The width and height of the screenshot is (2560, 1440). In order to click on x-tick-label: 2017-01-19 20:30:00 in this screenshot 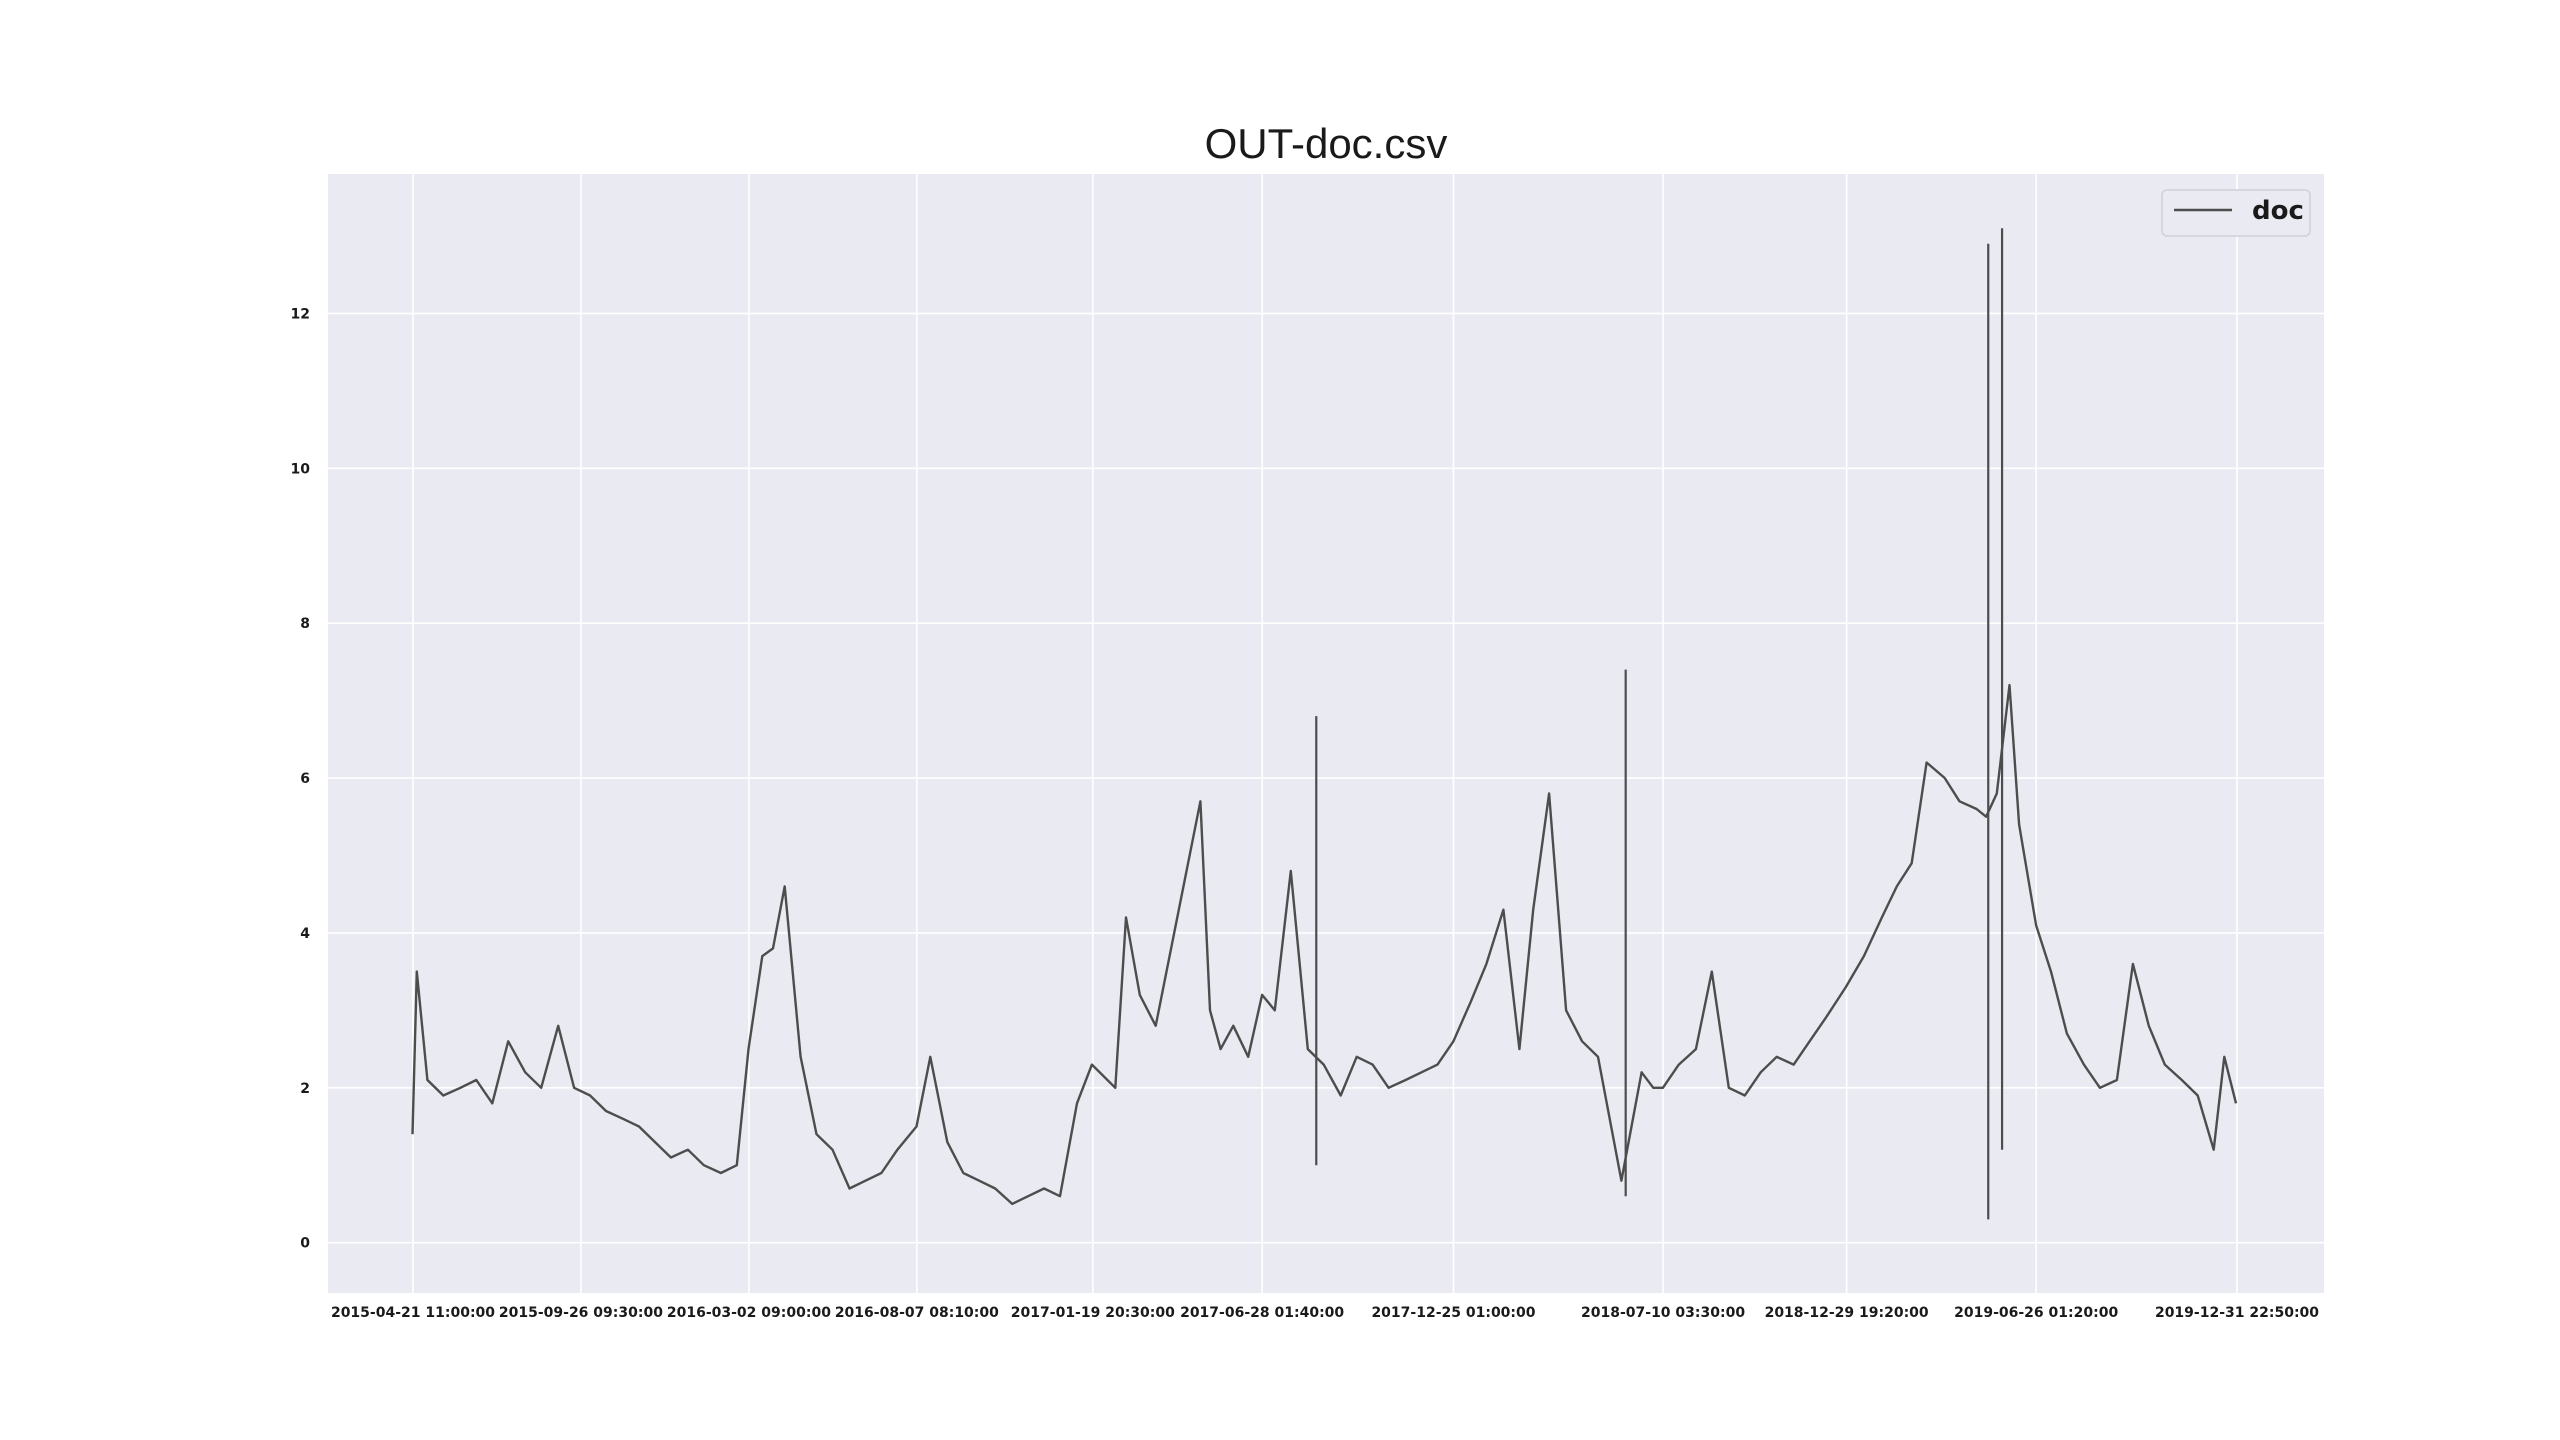, I will do `click(1093, 1313)`.